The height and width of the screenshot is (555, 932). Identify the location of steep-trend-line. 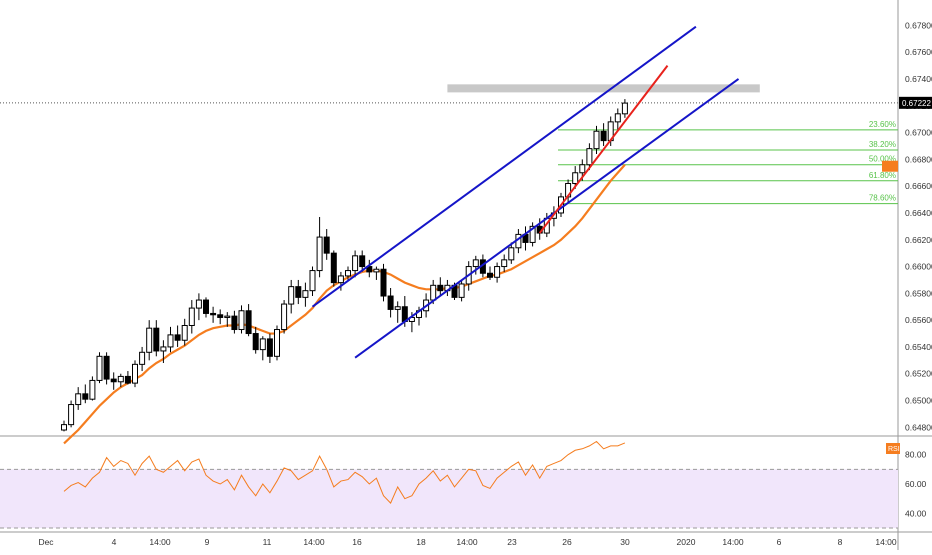
(603, 149).